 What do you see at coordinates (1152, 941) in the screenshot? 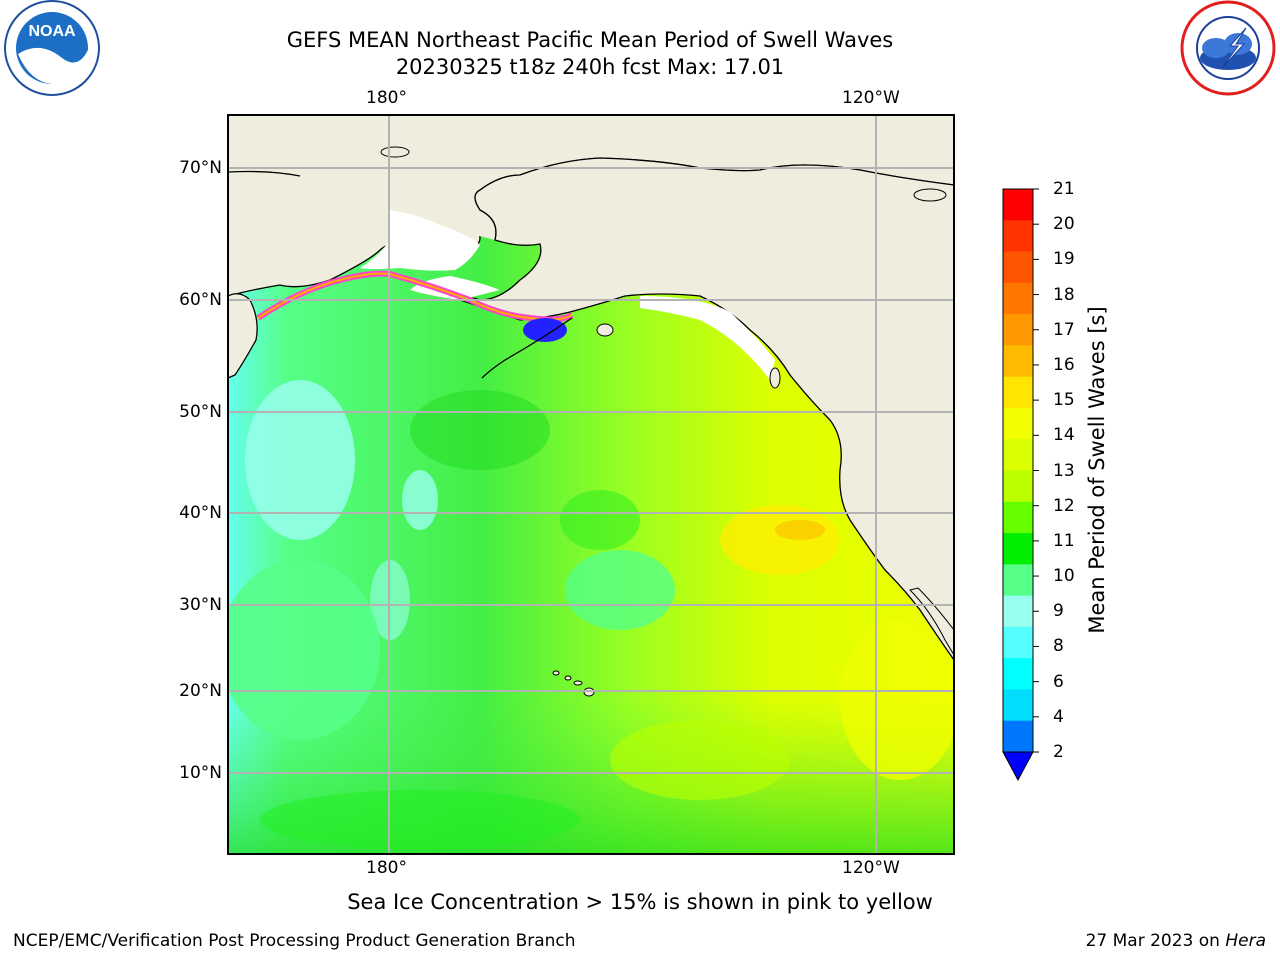
I see `footer-date-text: 27 Mar 2023 on` at bounding box center [1152, 941].